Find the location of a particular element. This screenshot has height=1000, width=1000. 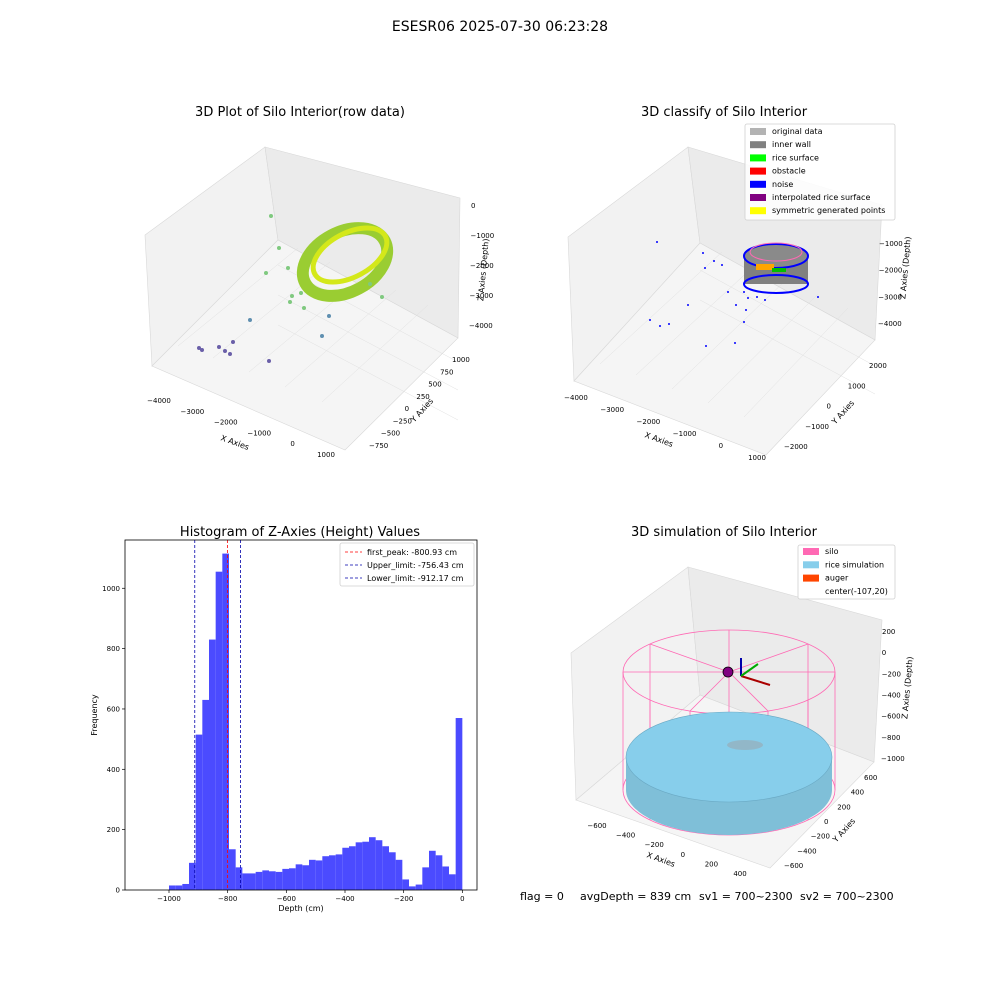

classify-x-axis-label: X Axies is located at coordinates (658, 439).